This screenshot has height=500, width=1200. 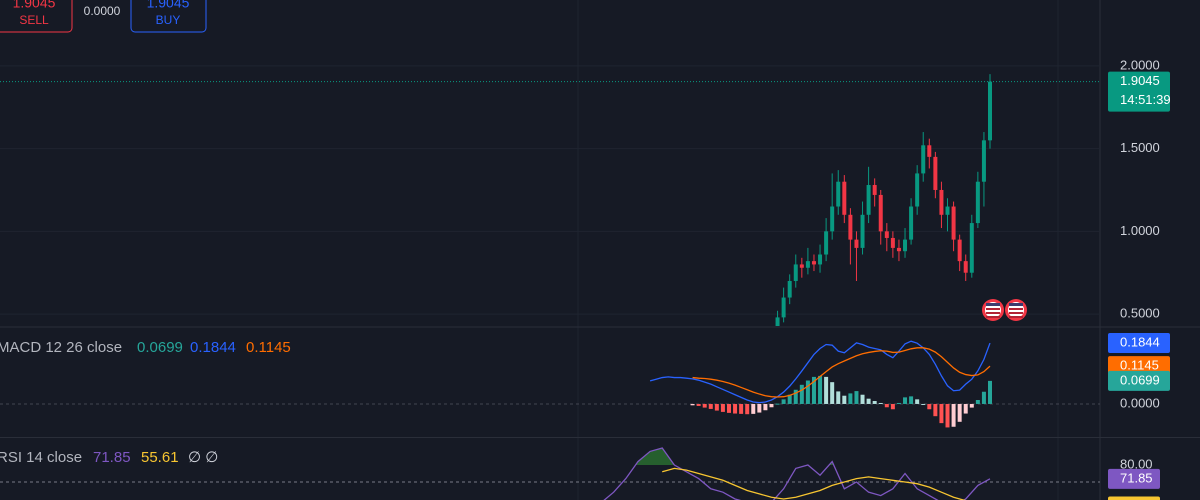 I want to click on rsi-pane, so click(x=550, y=473).